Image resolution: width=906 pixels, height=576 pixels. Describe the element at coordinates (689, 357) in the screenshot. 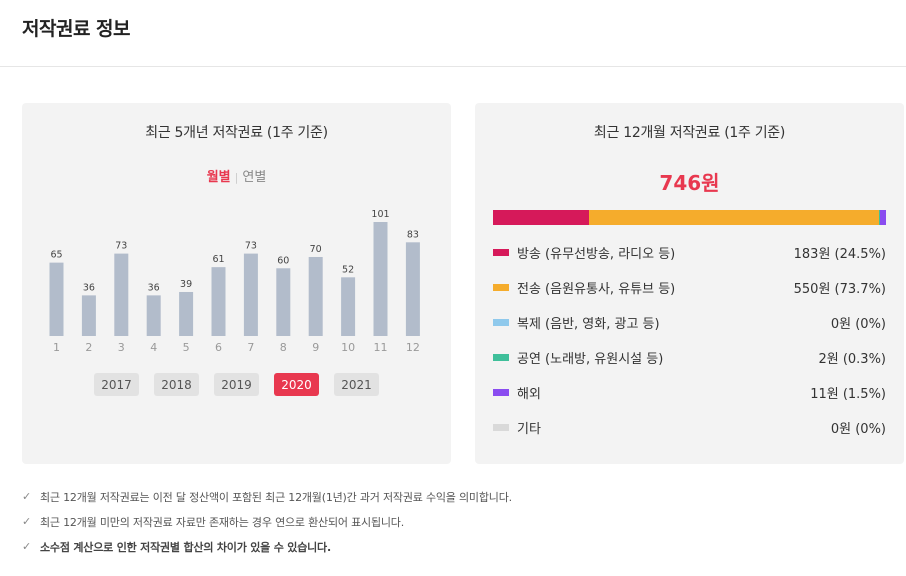

I see `legend-row: 공연 (노래방, 유원시설 등) 2원 (0.3%)` at that location.